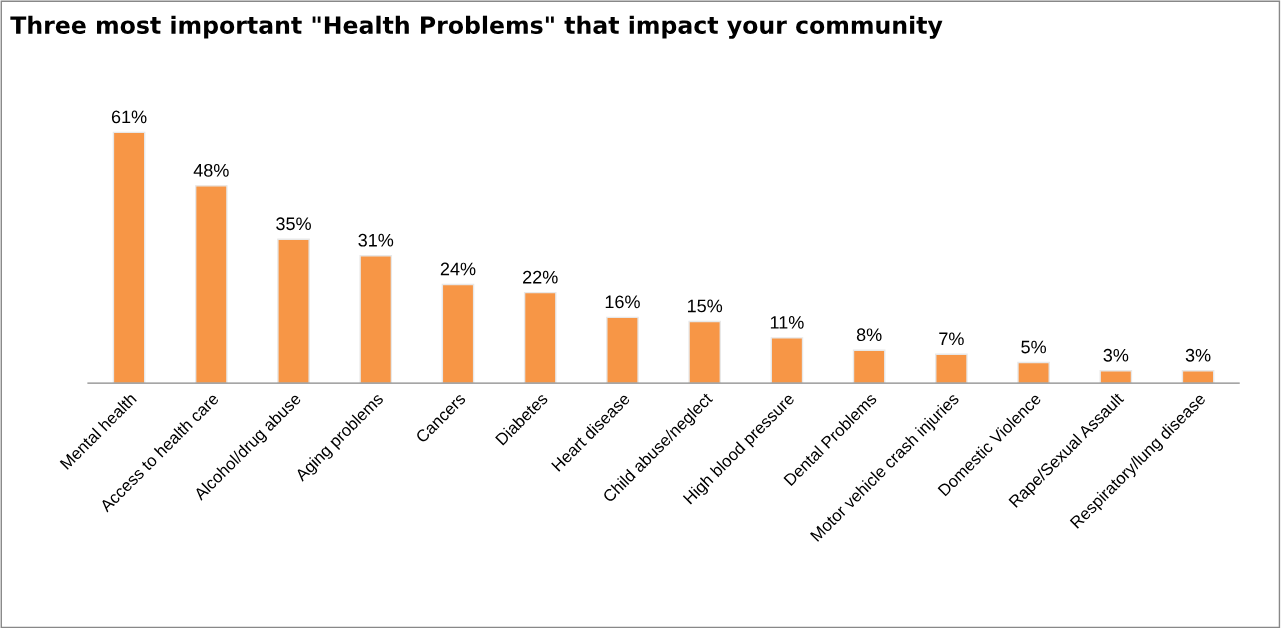 This screenshot has width=1282, height=628. What do you see at coordinates (458, 269) in the screenshot?
I see `data-label: 24%` at bounding box center [458, 269].